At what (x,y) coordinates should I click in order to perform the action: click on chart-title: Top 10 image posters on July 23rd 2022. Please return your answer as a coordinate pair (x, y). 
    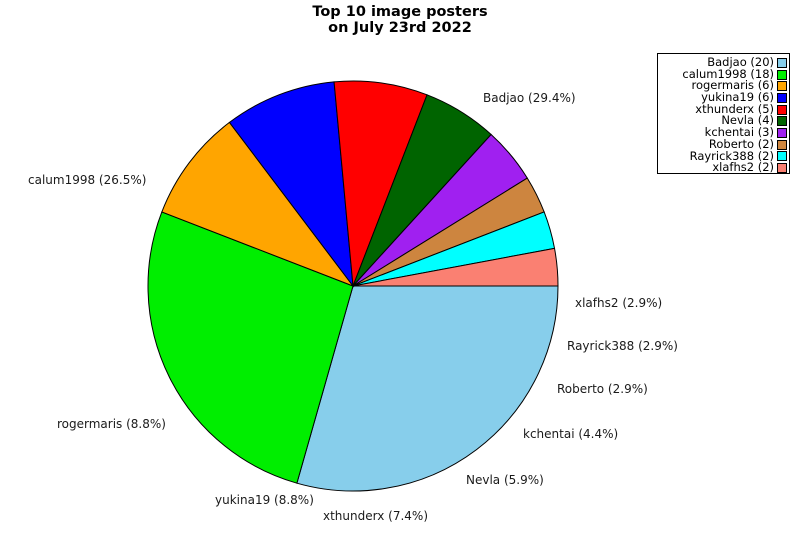
    Looking at the image, I should click on (400, 20).